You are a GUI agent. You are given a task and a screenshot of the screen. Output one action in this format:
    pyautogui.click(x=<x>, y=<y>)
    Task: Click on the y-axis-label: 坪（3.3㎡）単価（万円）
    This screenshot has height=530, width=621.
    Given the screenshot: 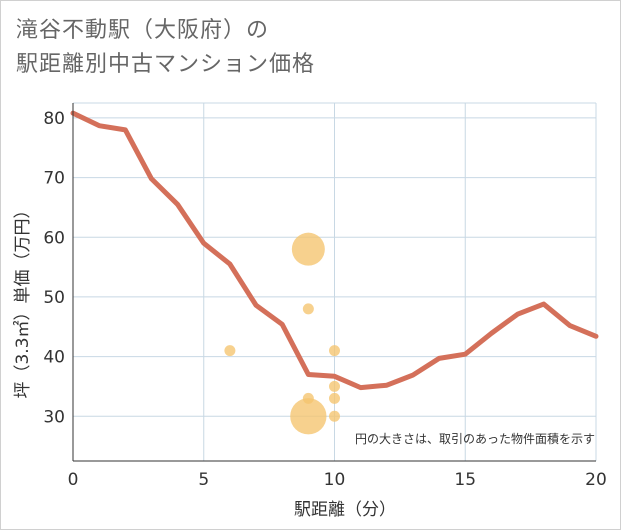 What is the action you would take?
    pyautogui.click(x=23, y=299)
    